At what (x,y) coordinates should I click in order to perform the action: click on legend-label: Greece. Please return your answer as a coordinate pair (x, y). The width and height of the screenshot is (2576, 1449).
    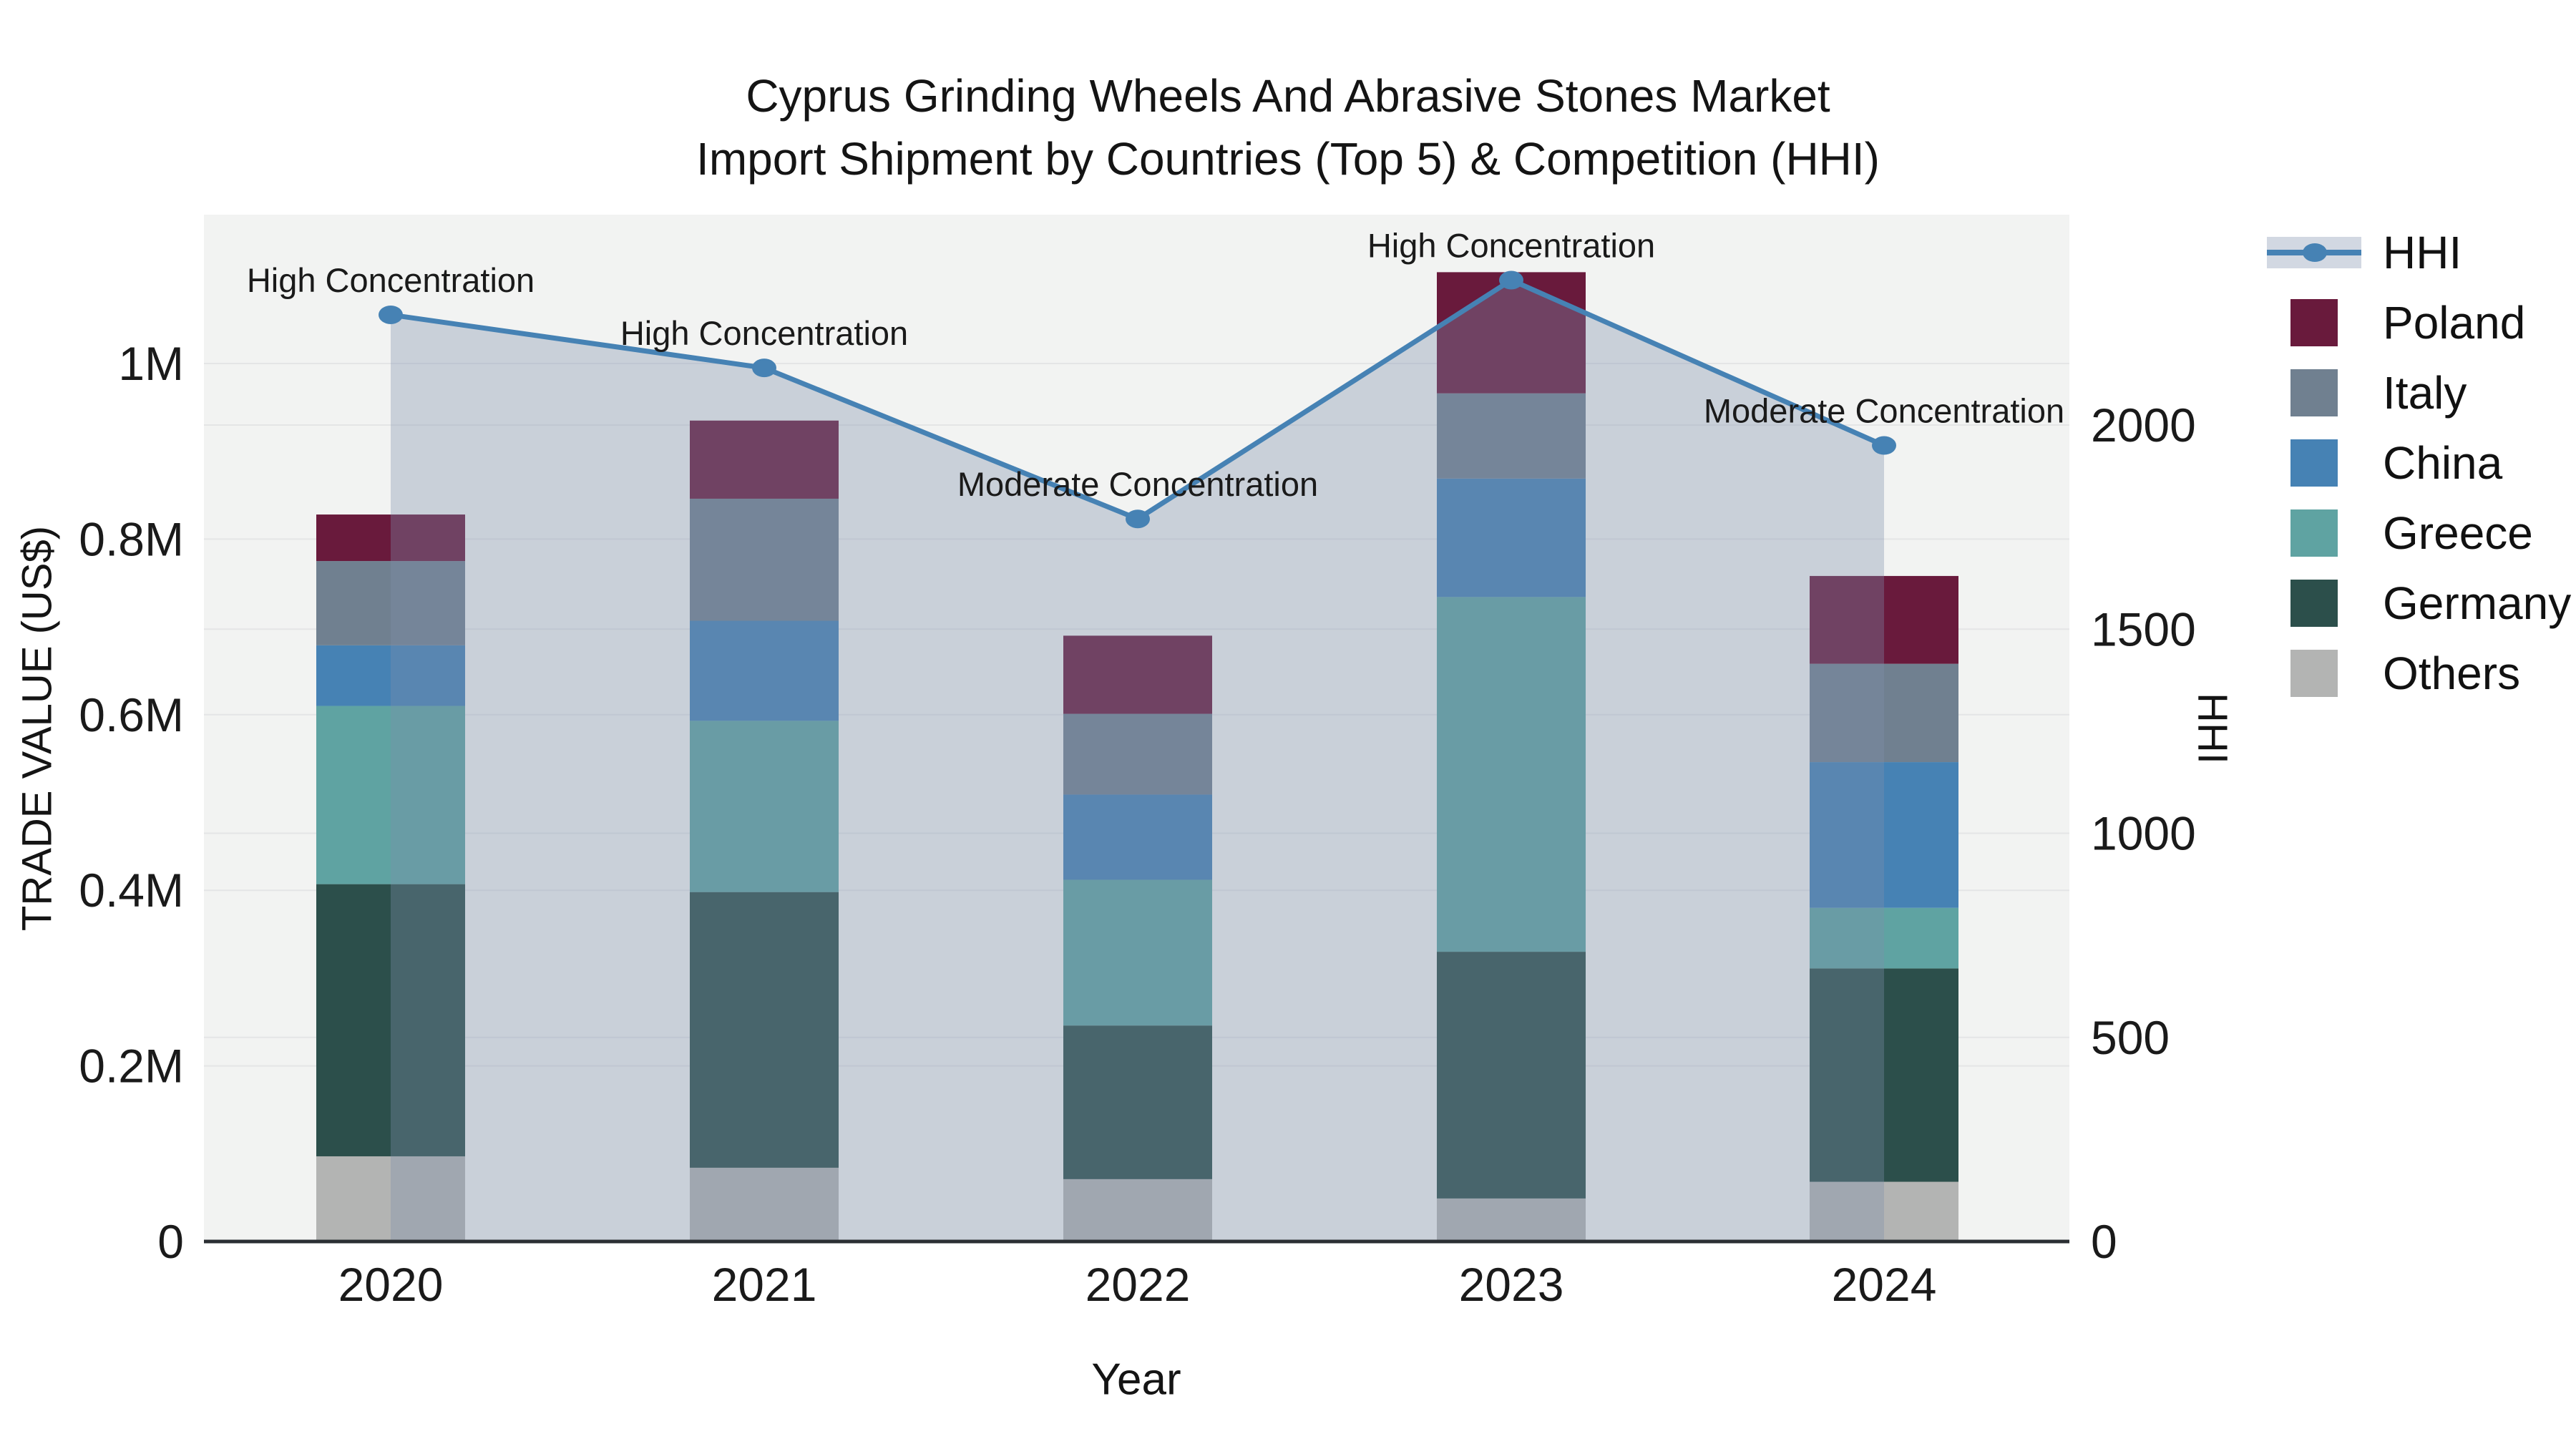
    Looking at the image, I should click on (2458, 533).